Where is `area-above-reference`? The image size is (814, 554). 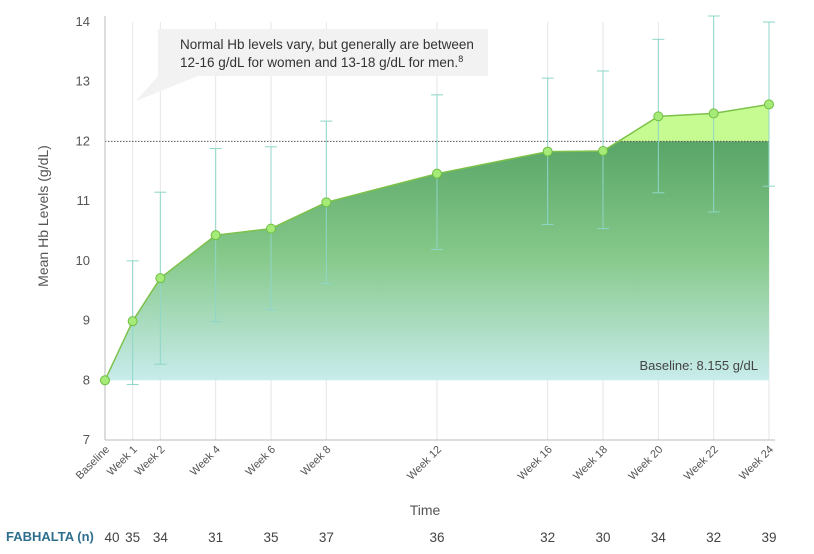
area-above-reference is located at coordinates (693, 123).